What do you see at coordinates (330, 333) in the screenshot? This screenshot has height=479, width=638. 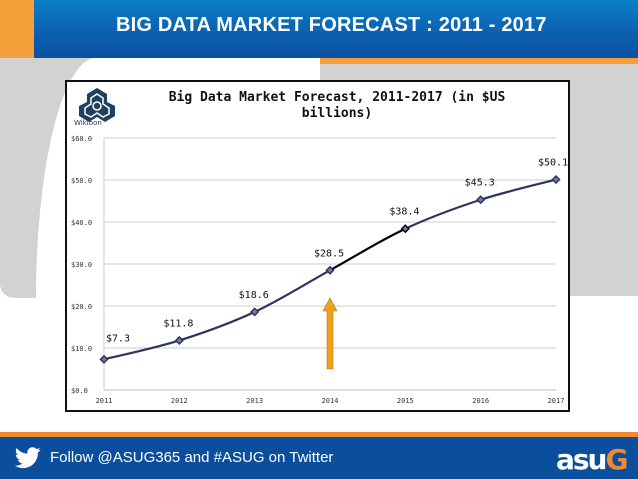 I see `up-arrow-icon` at bounding box center [330, 333].